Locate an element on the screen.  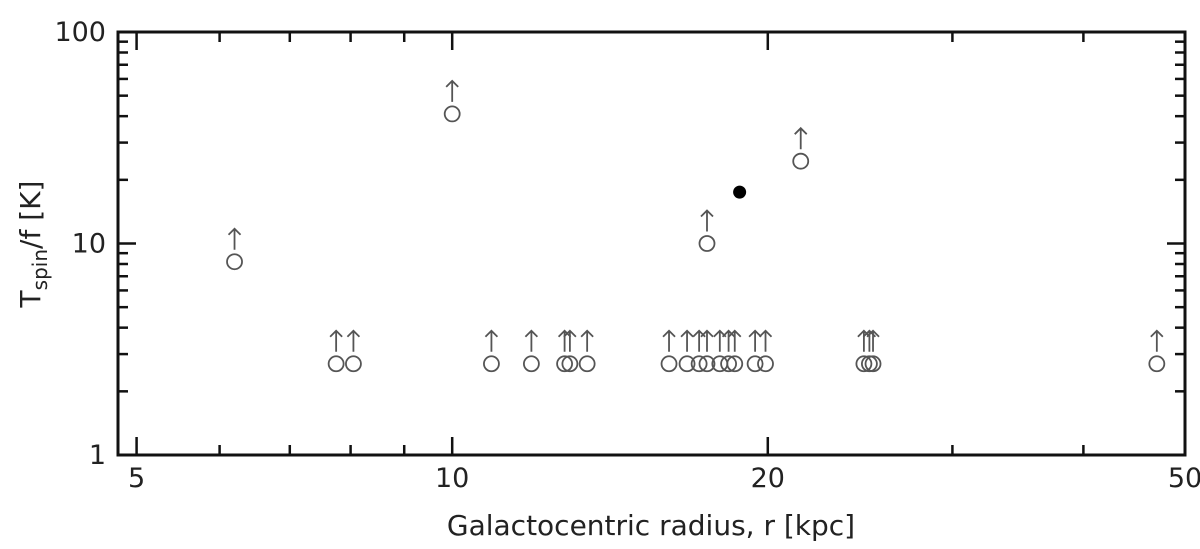
x-tick-label: 5 is located at coordinates (136, 478).